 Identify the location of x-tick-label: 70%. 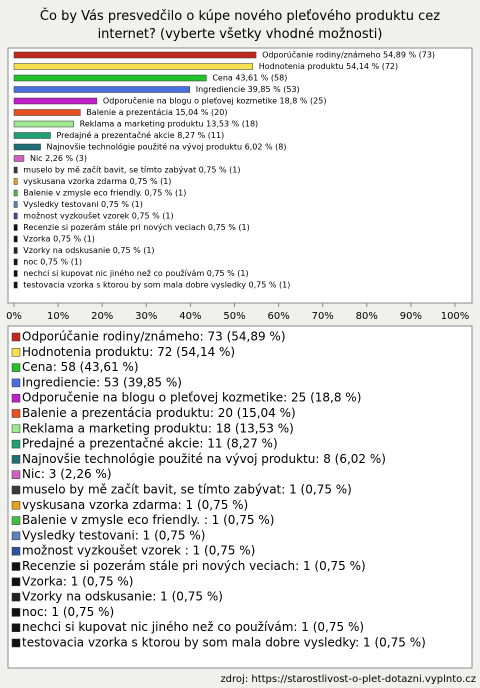
(323, 316).